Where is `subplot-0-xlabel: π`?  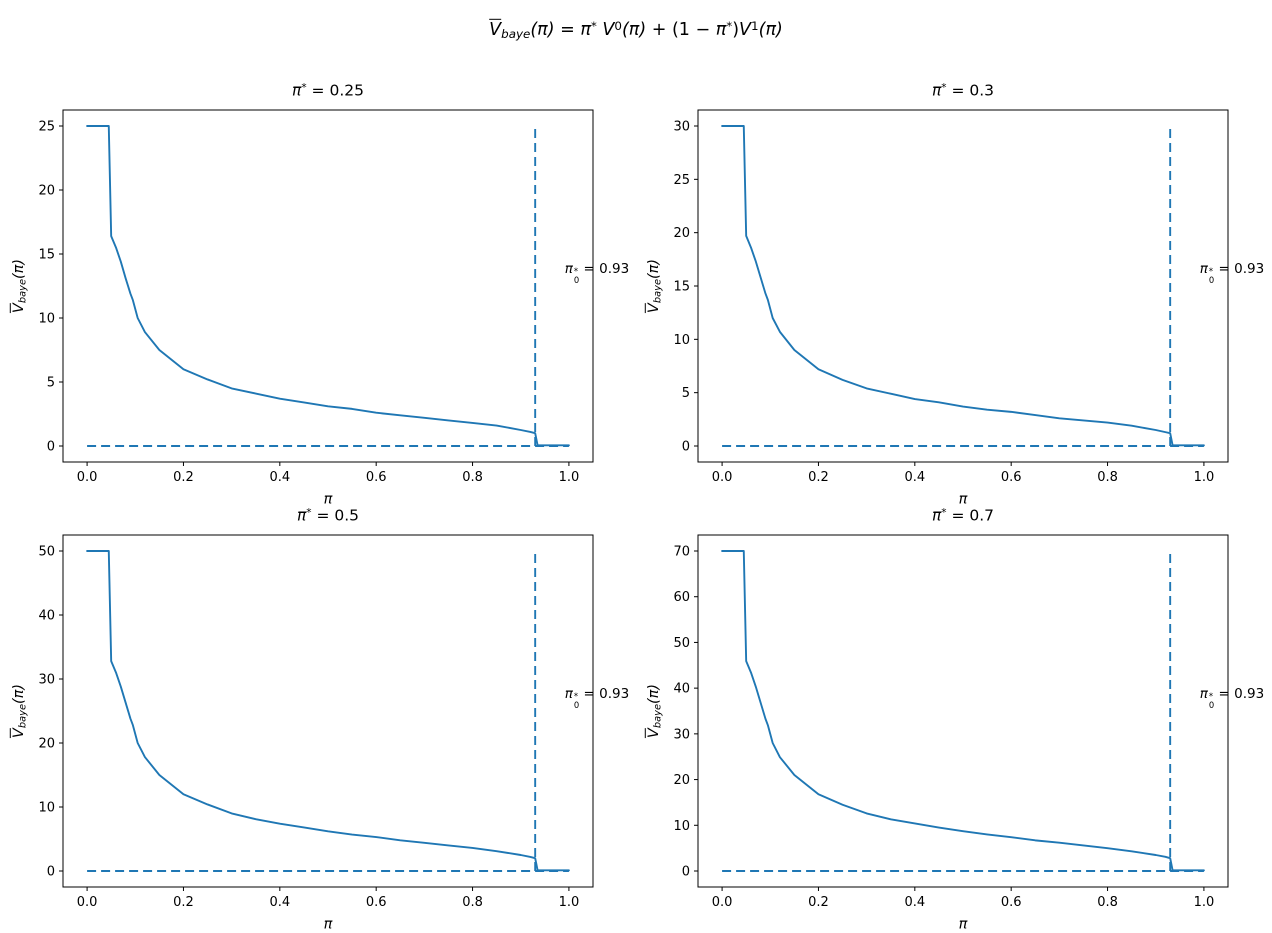 subplot-0-xlabel: π is located at coordinates (328, 499).